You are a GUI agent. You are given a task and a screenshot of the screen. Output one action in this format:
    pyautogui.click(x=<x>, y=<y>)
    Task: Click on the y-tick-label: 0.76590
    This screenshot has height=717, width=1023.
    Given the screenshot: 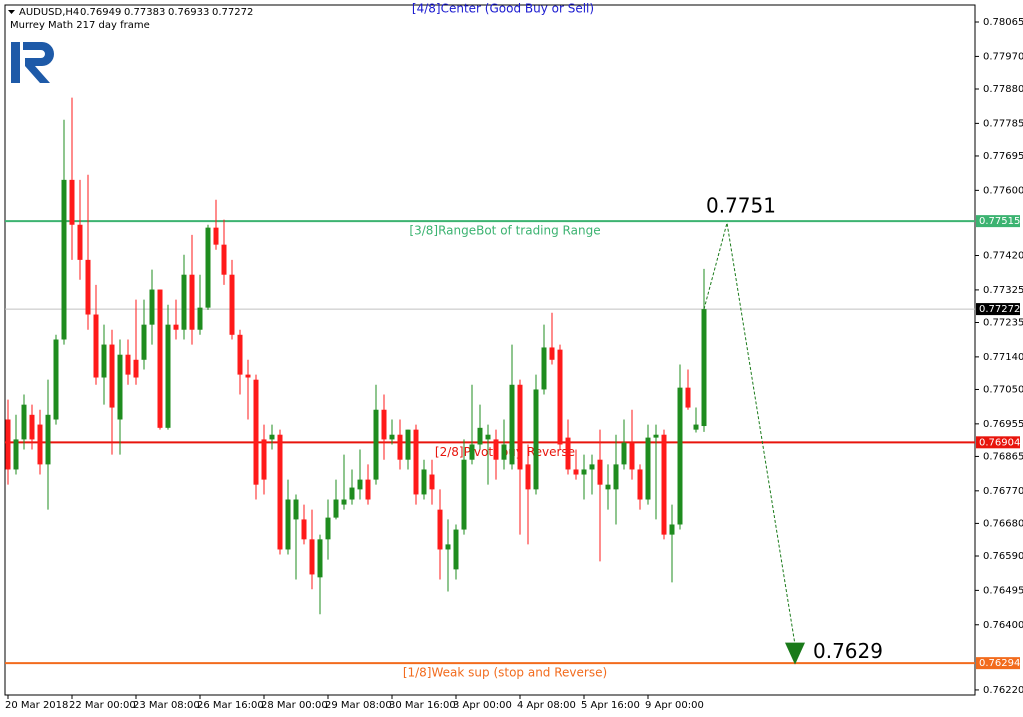 What is the action you would take?
    pyautogui.click(x=1003, y=556)
    